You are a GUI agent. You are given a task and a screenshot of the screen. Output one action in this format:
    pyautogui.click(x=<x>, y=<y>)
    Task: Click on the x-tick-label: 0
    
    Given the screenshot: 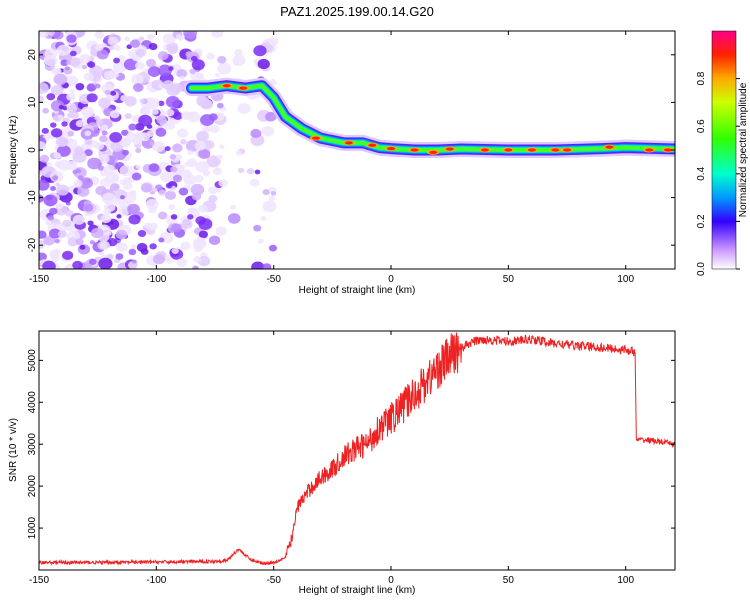 What is the action you would take?
    pyautogui.click(x=391, y=279)
    